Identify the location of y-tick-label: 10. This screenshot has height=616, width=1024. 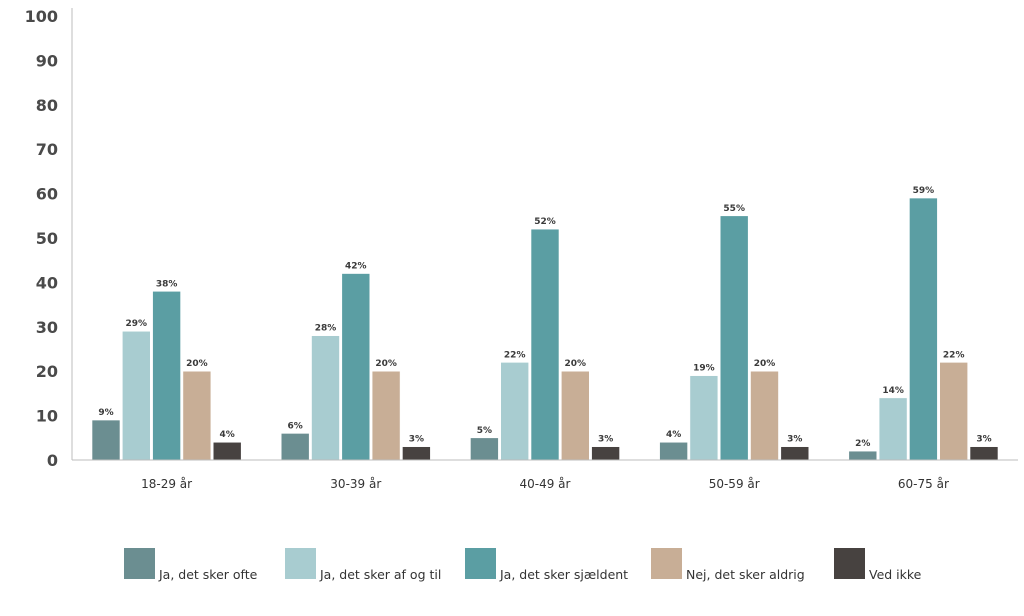
(47, 416).